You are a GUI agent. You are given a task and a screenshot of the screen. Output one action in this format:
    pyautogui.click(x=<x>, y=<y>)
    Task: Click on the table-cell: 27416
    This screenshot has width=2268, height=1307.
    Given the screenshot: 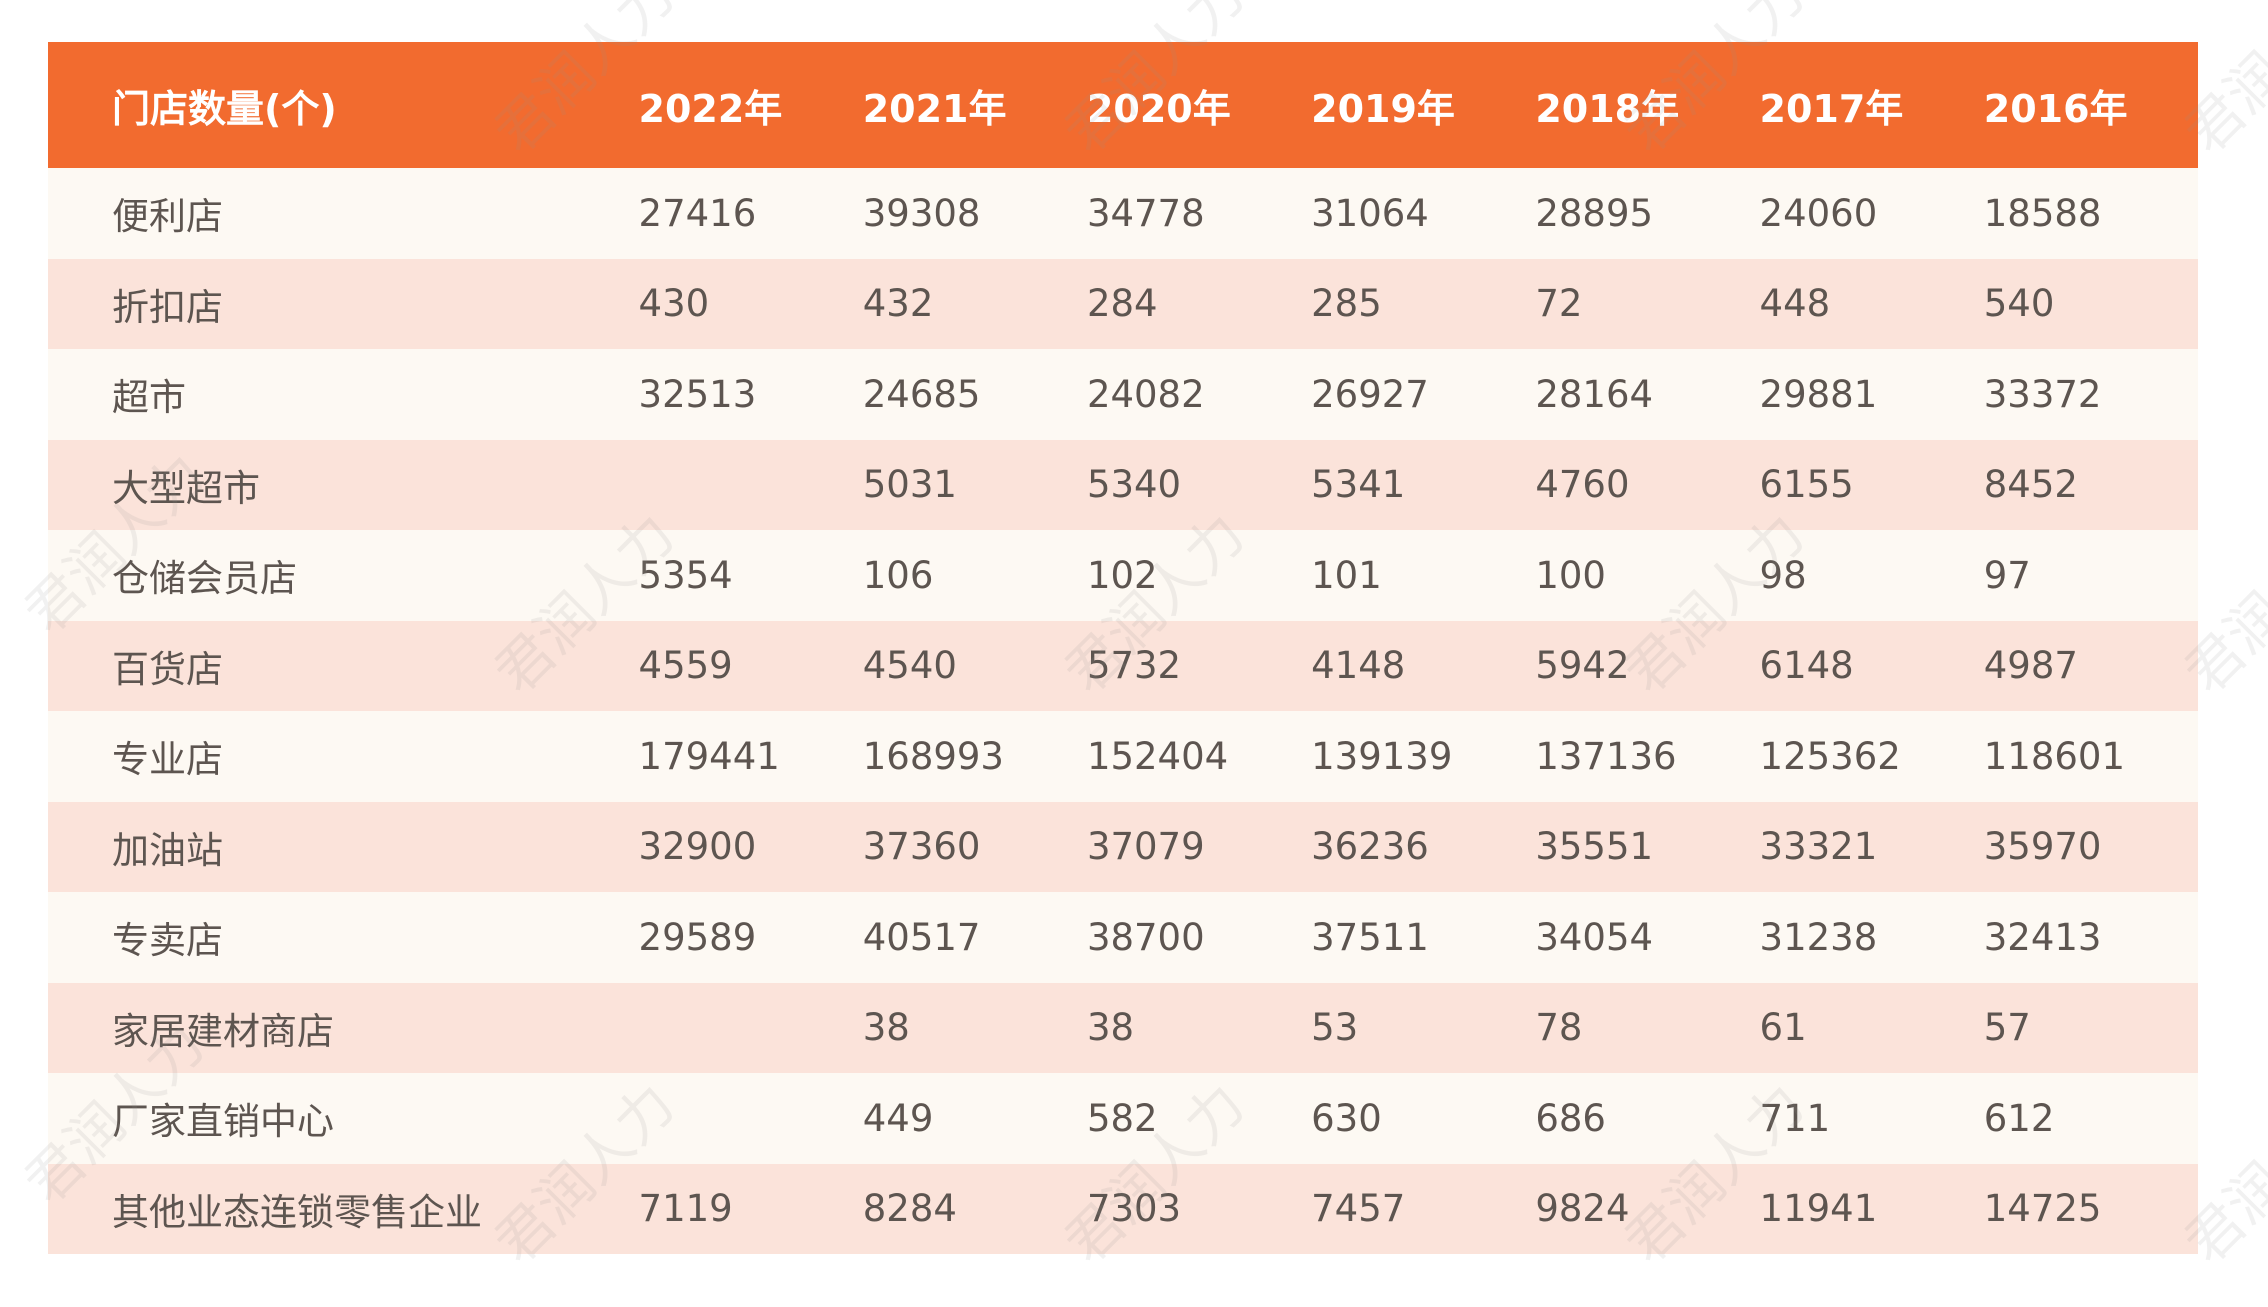 What is the action you would take?
    pyautogui.click(x=697, y=213)
    